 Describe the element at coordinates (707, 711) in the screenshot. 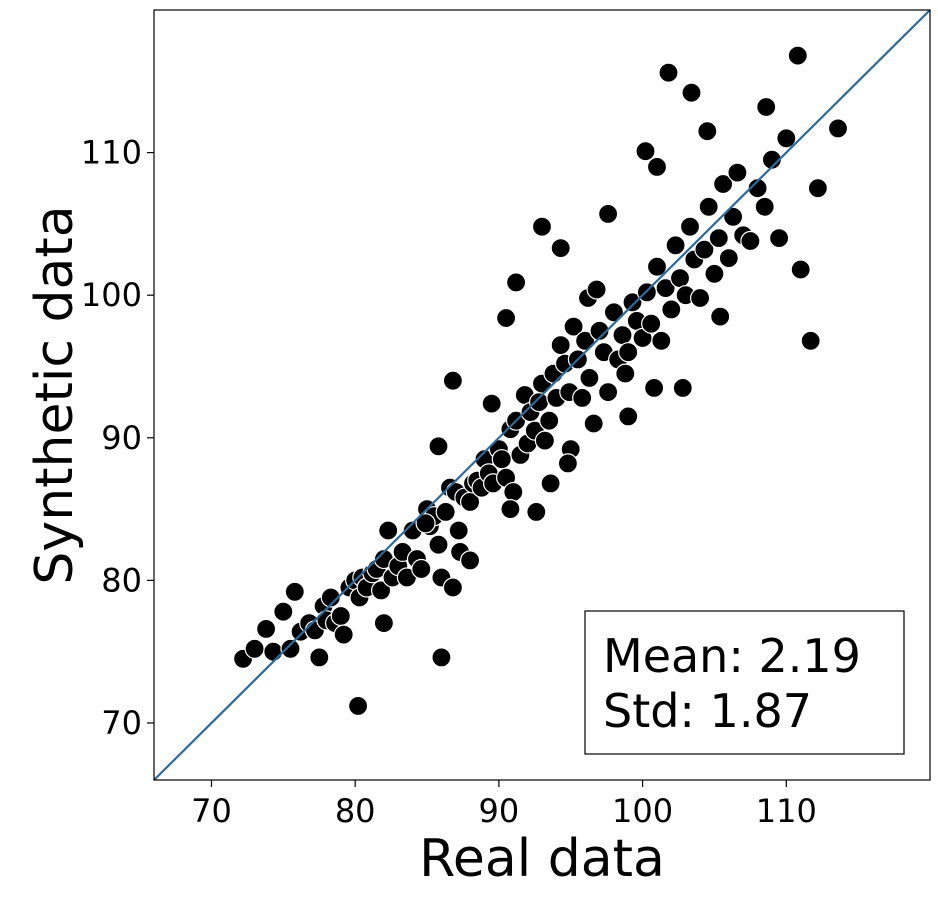

I see `stats-std: Std: 1.87` at that location.